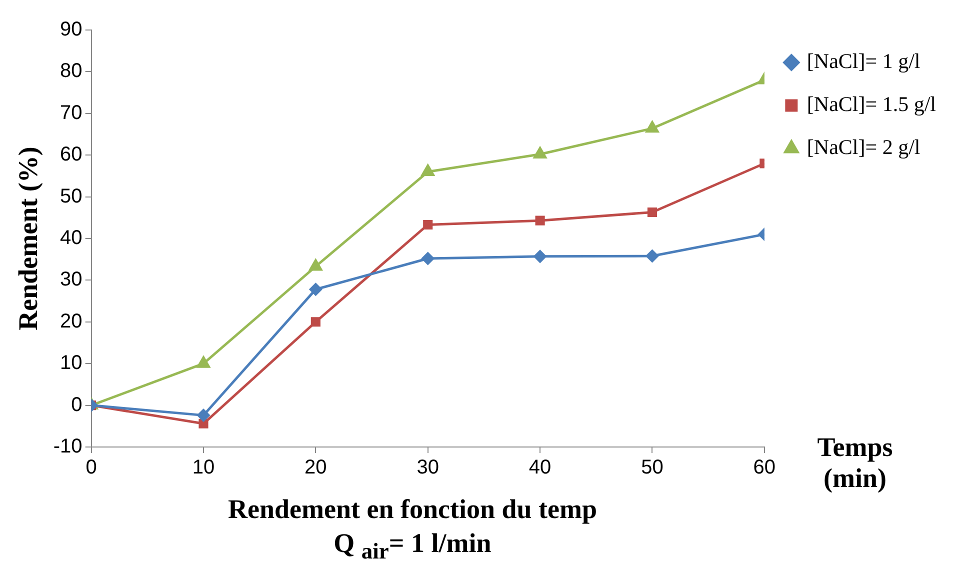 This screenshot has height=583, width=956. What do you see at coordinates (28, 238) in the screenshot?
I see `y-axis-title: Rendement (%)` at bounding box center [28, 238].